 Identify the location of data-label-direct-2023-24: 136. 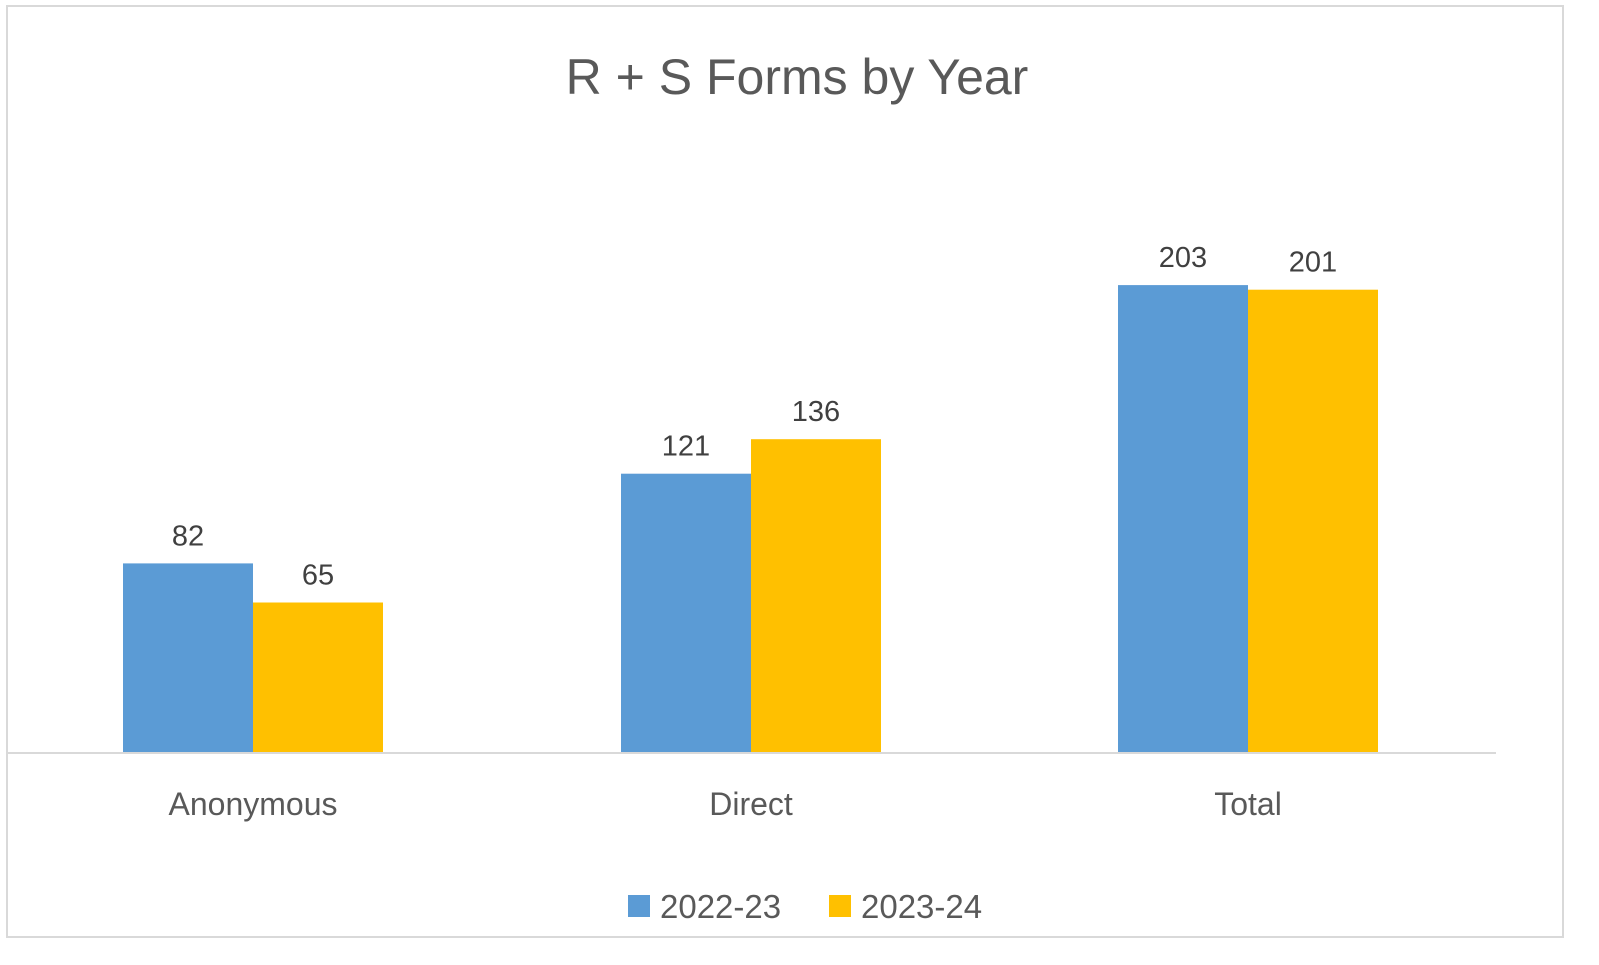
(816, 412).